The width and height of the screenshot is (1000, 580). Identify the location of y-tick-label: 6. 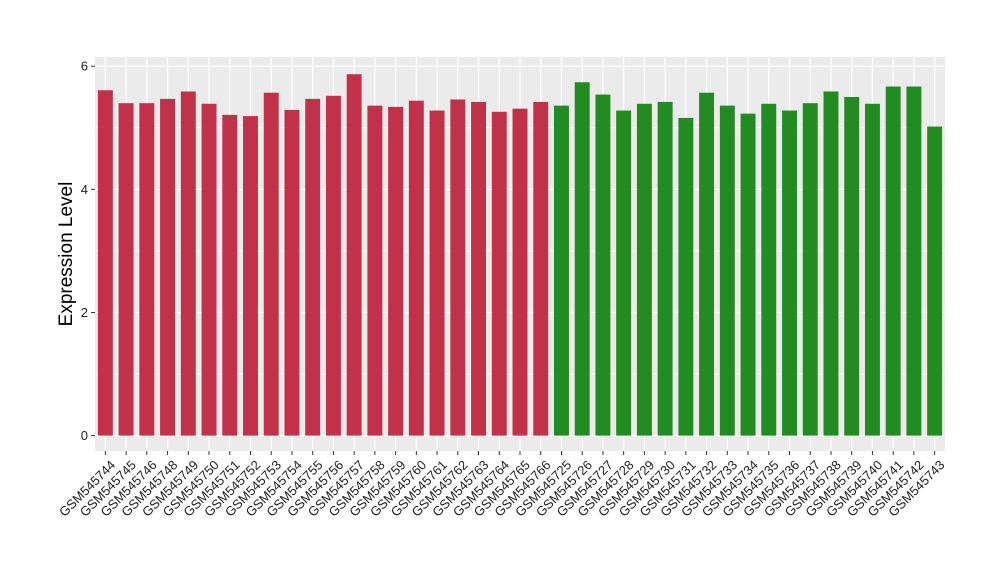
(84, 66).